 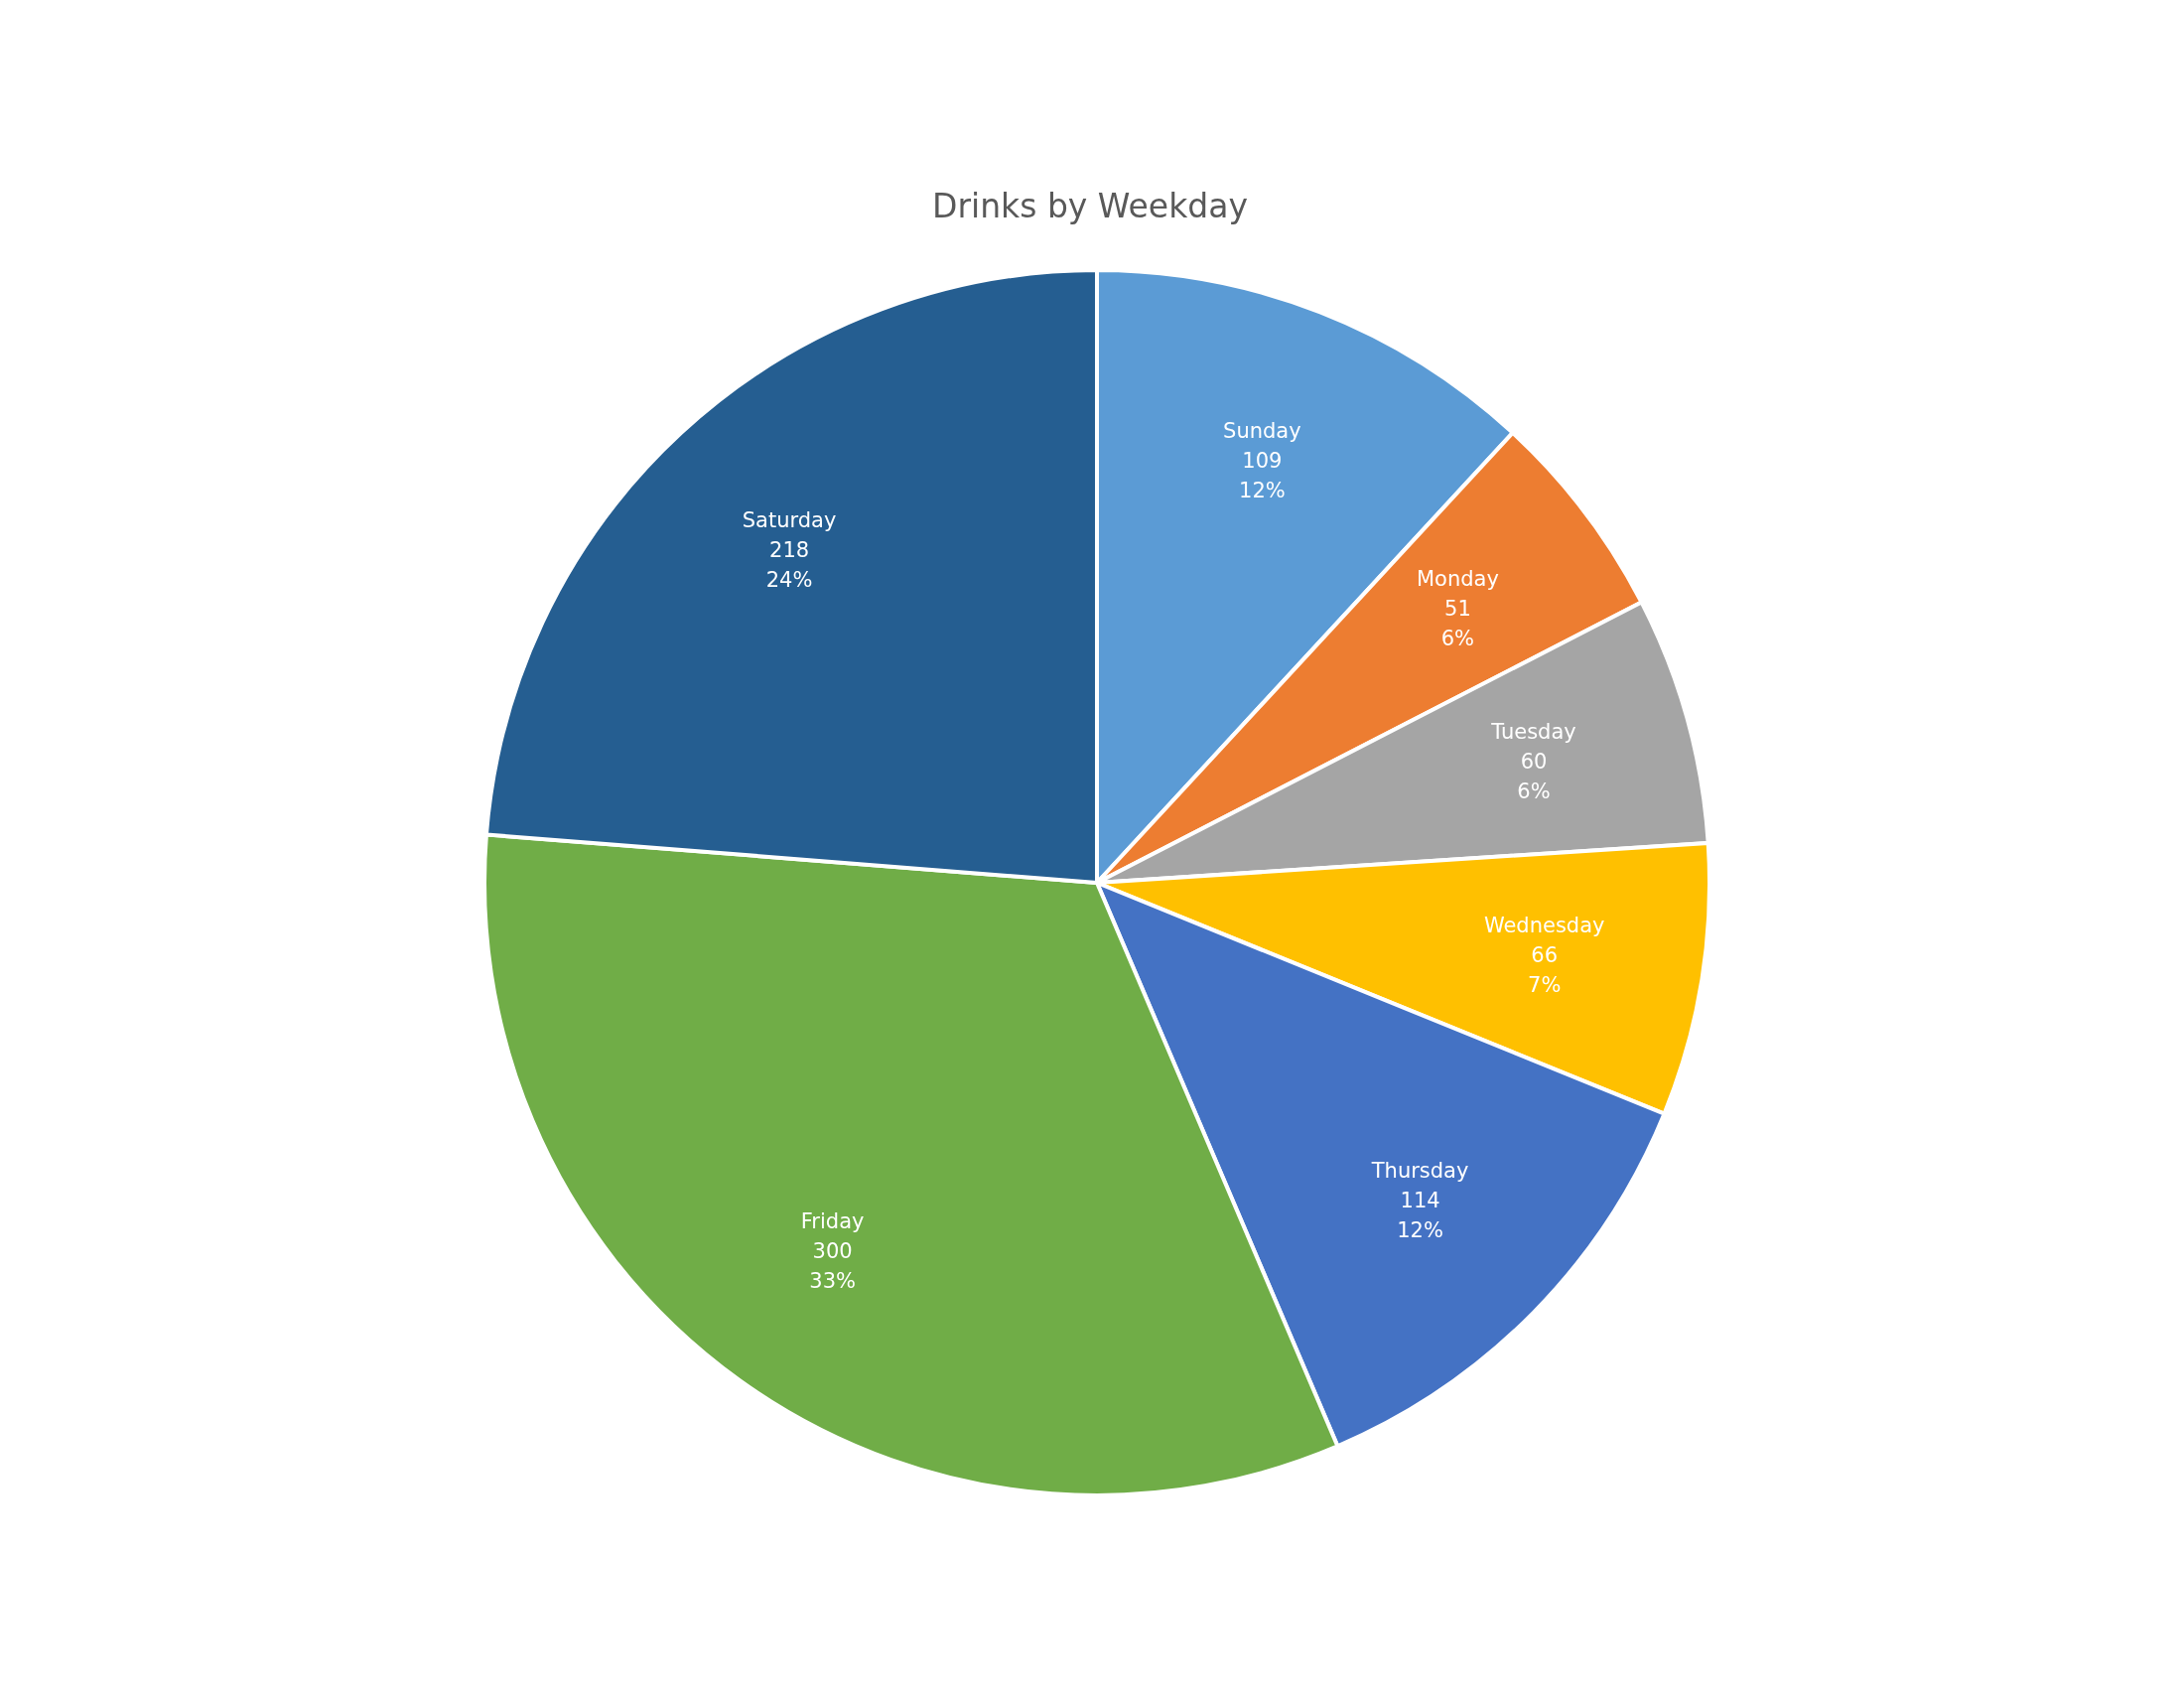 I want to click on slice-label: Sunday, so click(x=1262, y=431).